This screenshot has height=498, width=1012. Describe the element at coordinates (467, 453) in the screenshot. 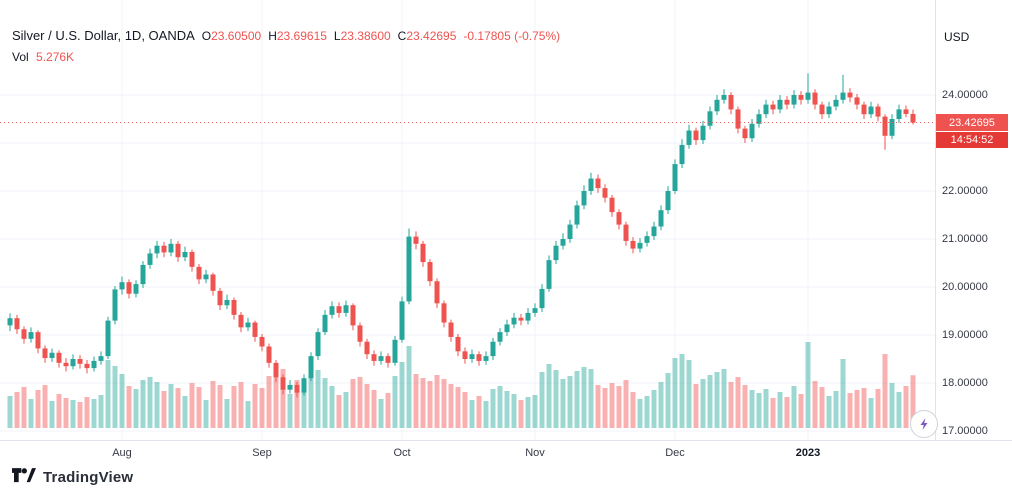

I see `time-axis: Aug Sep Oct Nov Dec 2023` at that location.